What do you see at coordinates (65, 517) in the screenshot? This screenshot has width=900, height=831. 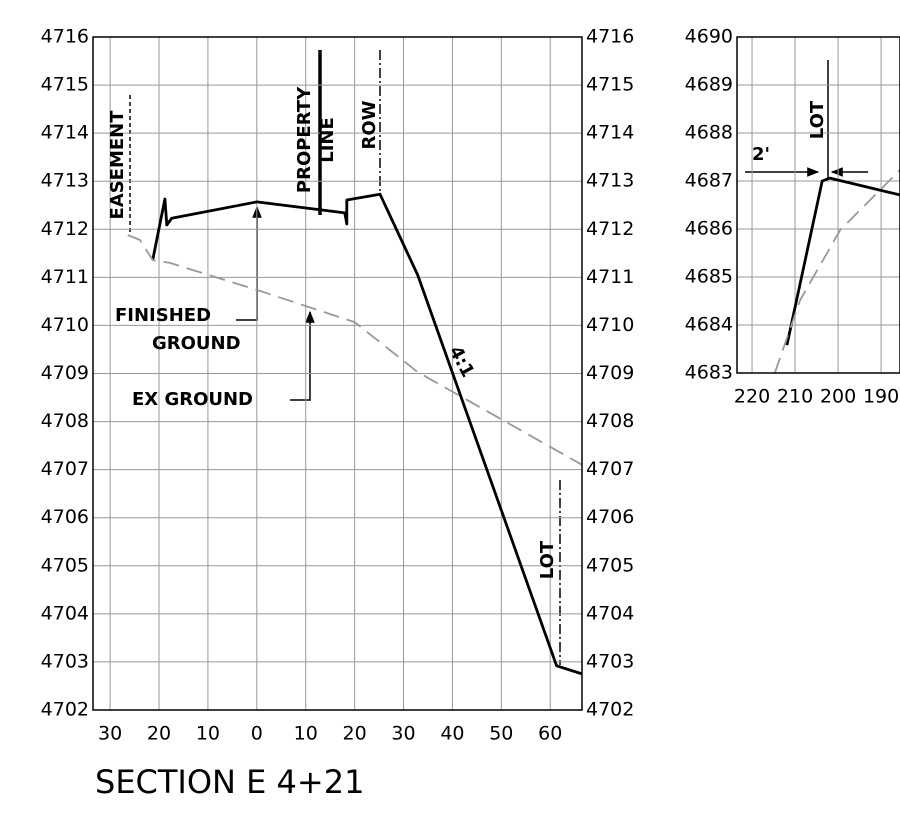 I see `y-tick-label: 4706` at bounding box center [65, 517].